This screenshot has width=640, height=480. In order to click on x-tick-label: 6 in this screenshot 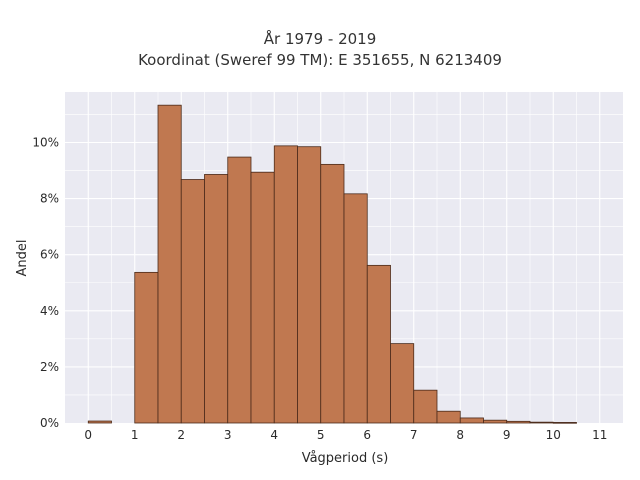, I will do `click(367, 435)`.